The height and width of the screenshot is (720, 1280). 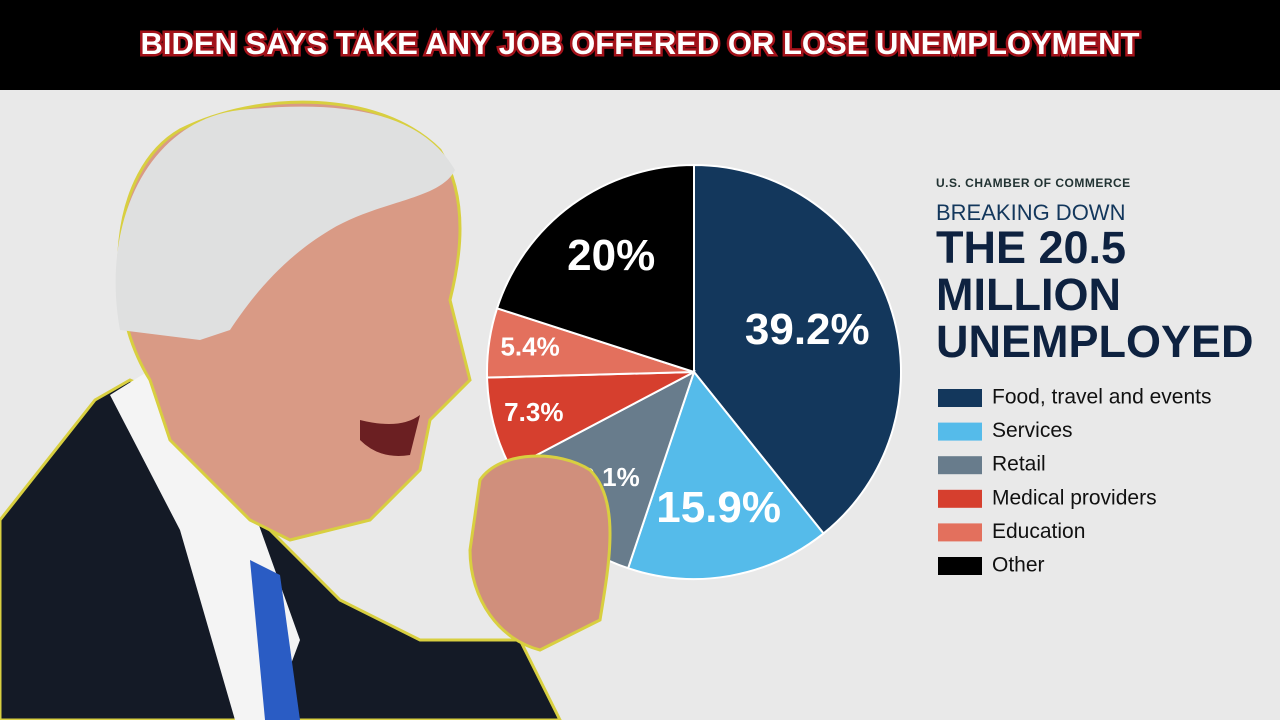 I want to click on data-label: 20%, so click(x=611, y=255).